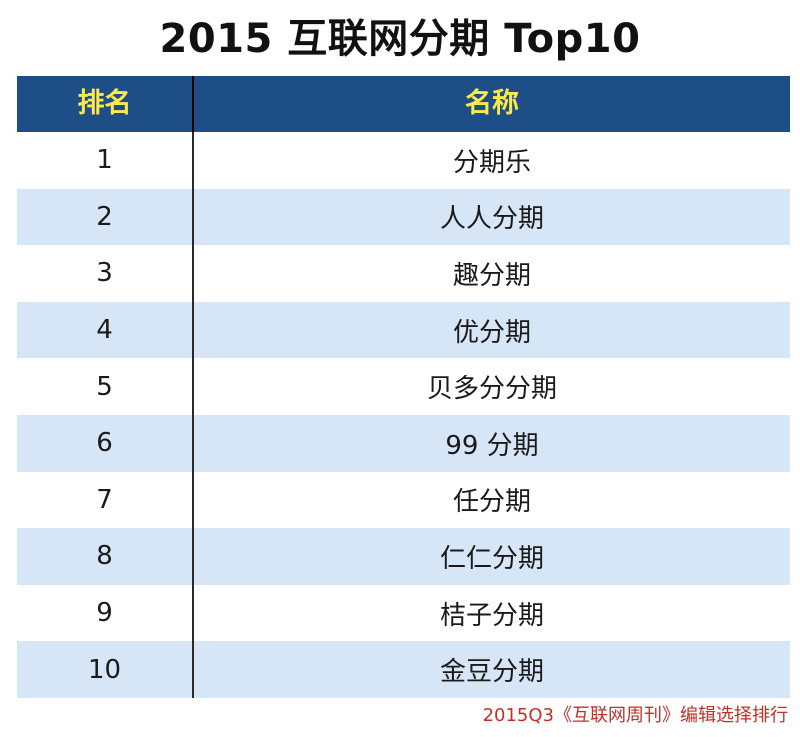 This screenshot has height=737, width=800. What do you see at coordinates (635, 715) in the screenshot?
I see `source-caption: 2015Q3《互联网周刊》编辑选择排行` at bounding box center [635, 715].